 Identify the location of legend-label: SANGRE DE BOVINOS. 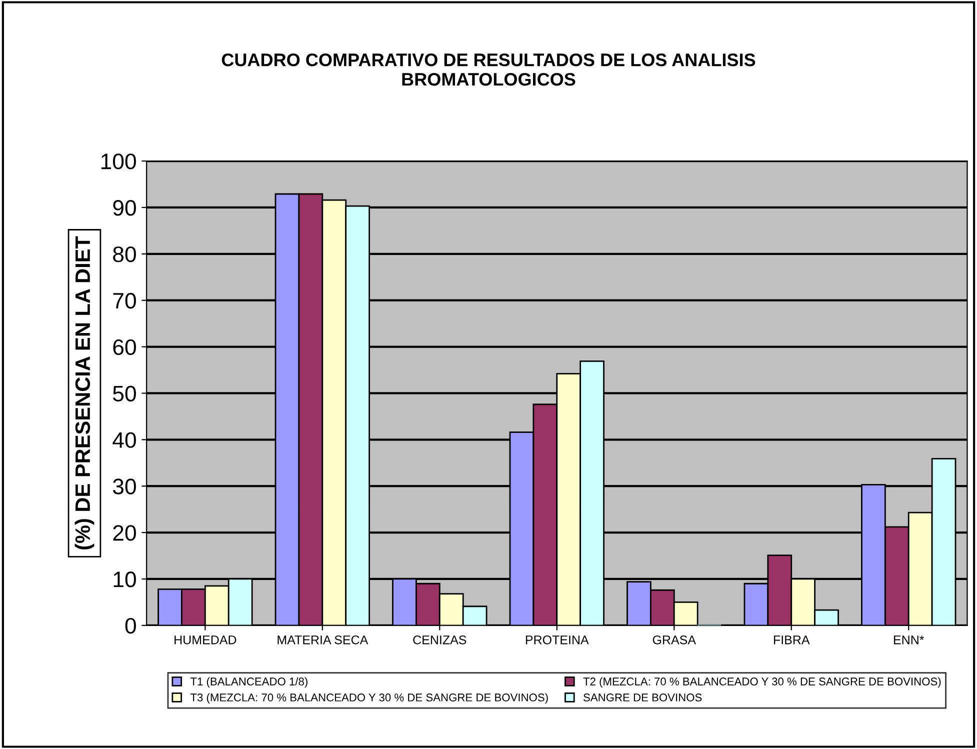
(643, 698).